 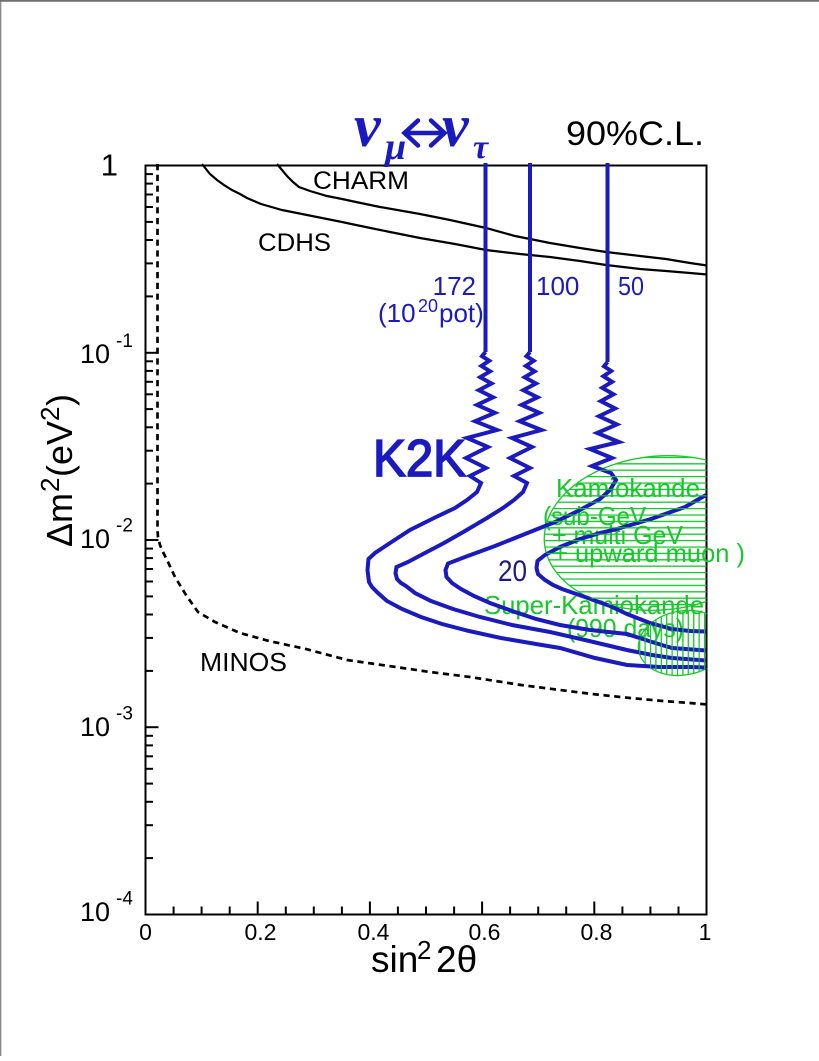 What do you see at coordinates (124, 899) in the screenshot?
I see `svg-text: -4` at bounding box center [124, 899].